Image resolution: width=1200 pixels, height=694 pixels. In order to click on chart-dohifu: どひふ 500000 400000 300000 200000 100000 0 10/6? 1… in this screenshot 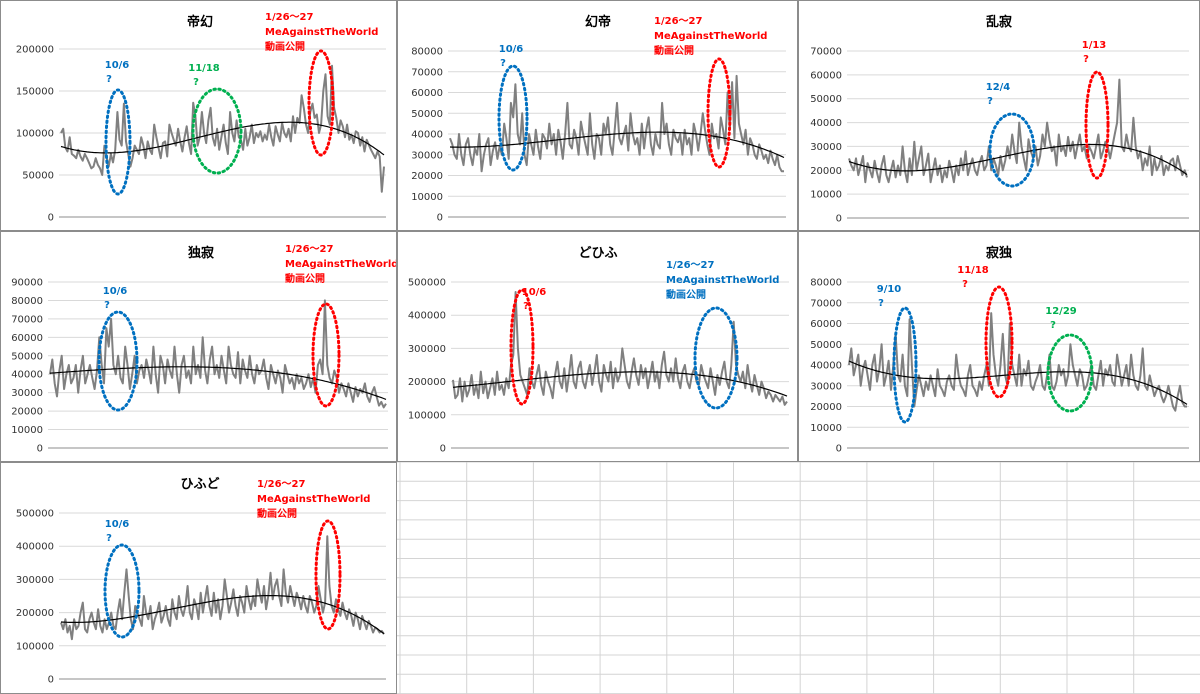, I will do `click(597, 346)`.